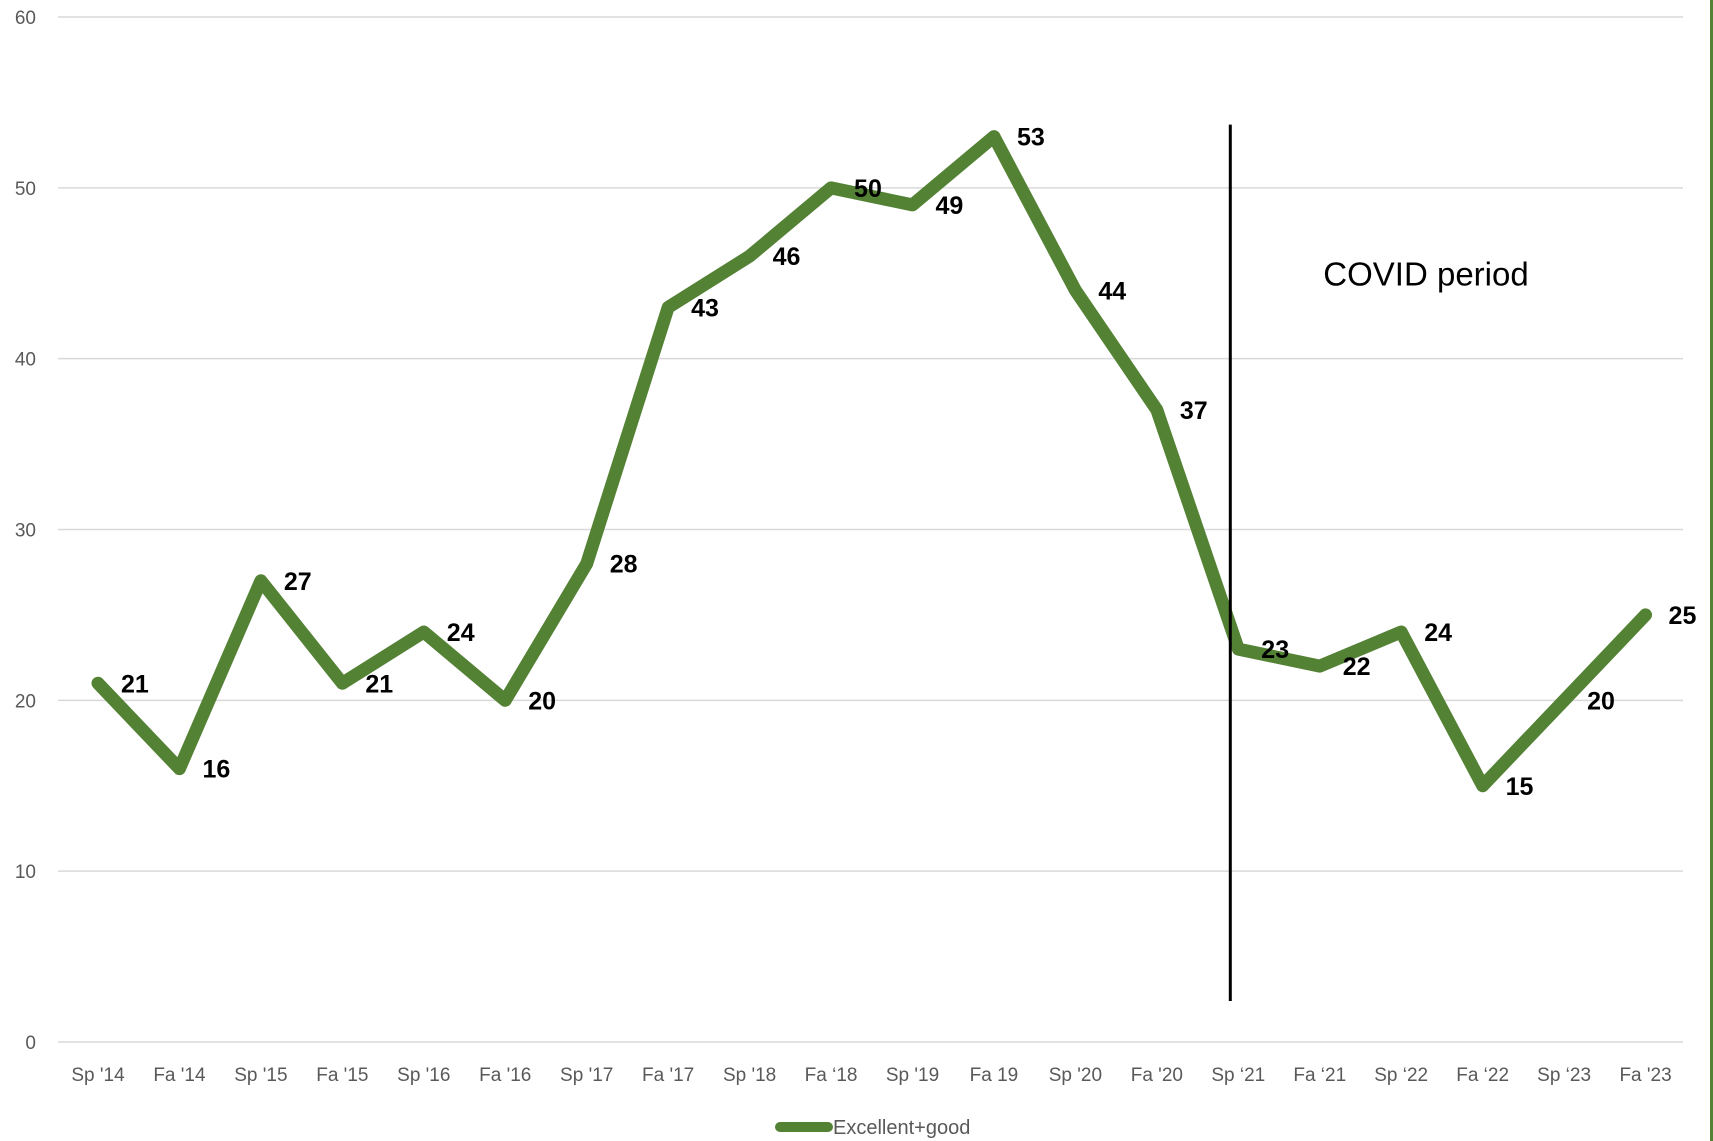 This screenshot has width=1713, height=1141. What do you see at coordinates (25, 701) in the screenshot?
I see `y-tick-label: 20` at bounding box center [25, 701].